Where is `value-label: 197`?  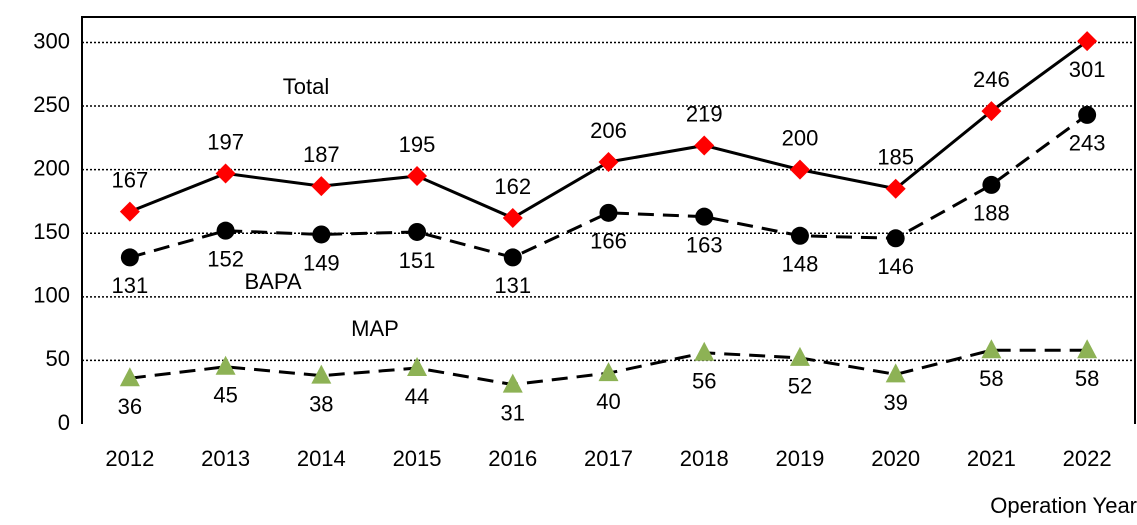 value-label: 197 is located at coordinates (225, 141).